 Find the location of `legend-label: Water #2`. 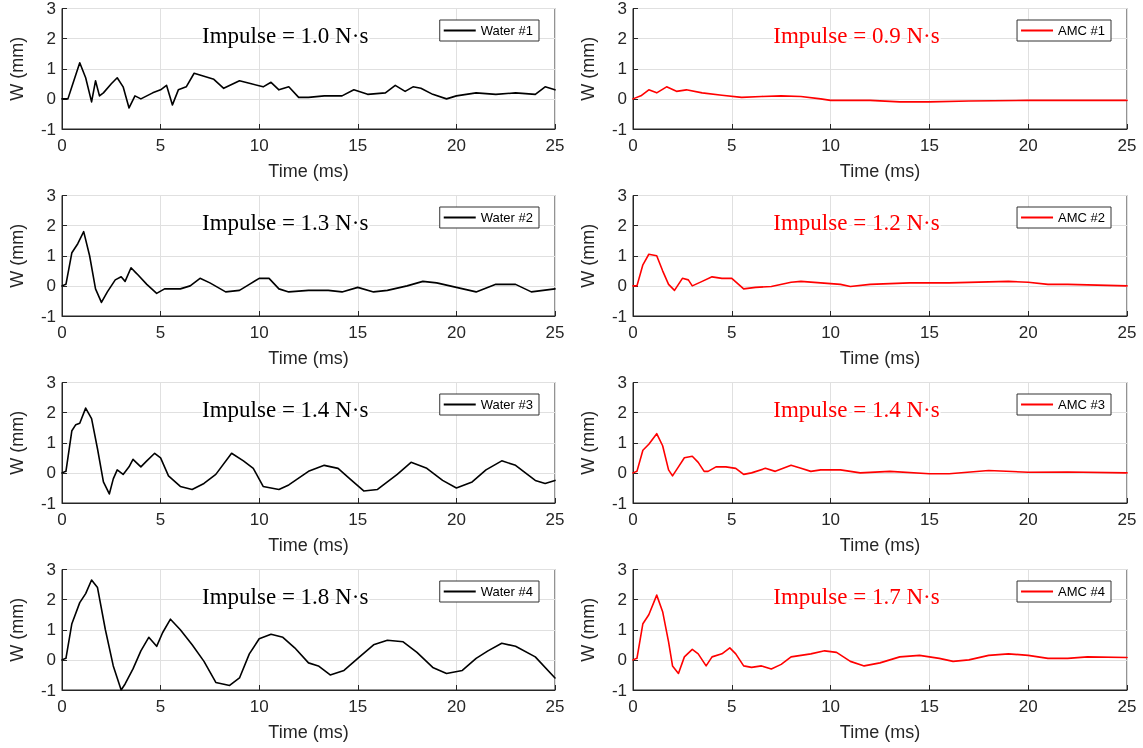

legend-label: Water #2 is located at coordinates (507, 217).